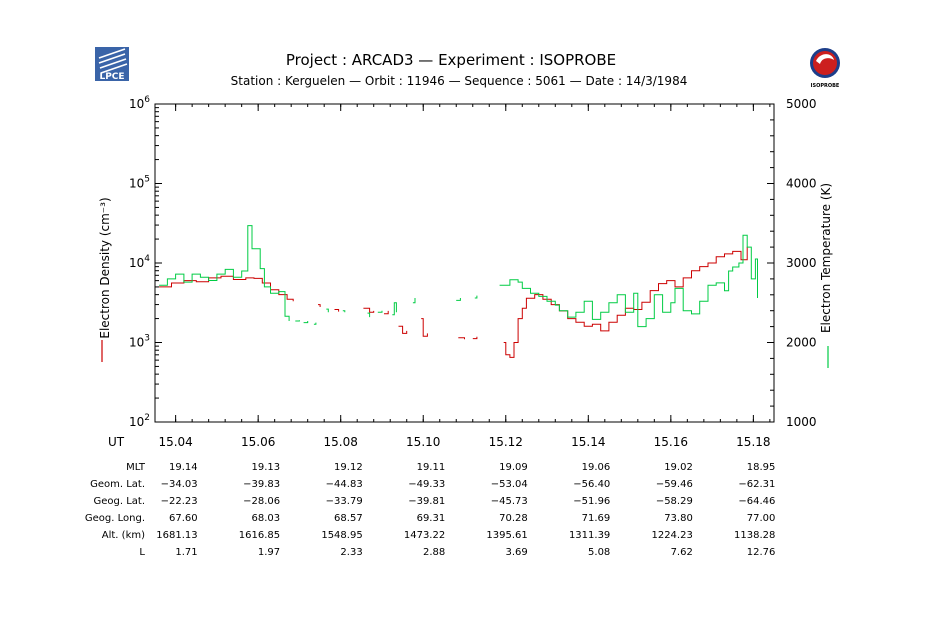  I want to click on ephemeris-cell: −58.29, so click(674, 501).